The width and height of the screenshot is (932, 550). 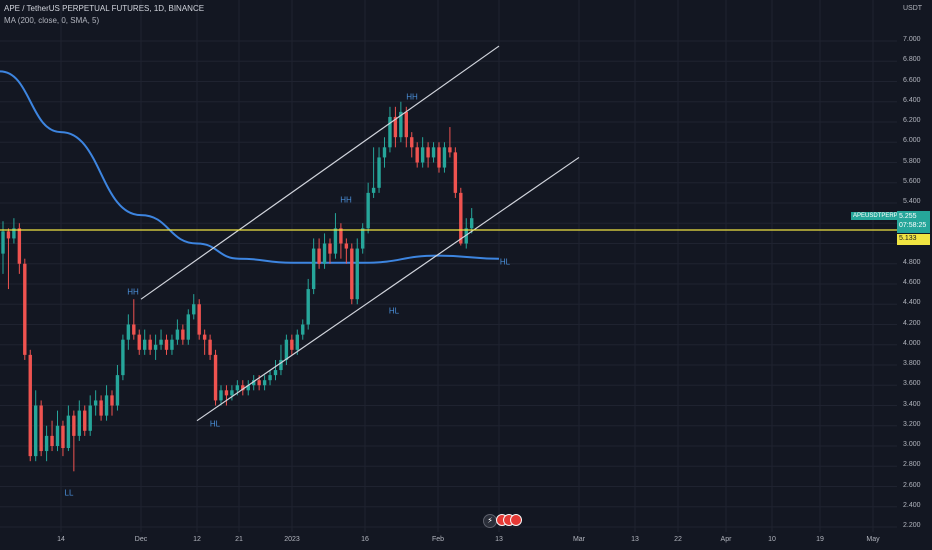 I want to click on time-tick-label: 14, so click(x=61, y=539).